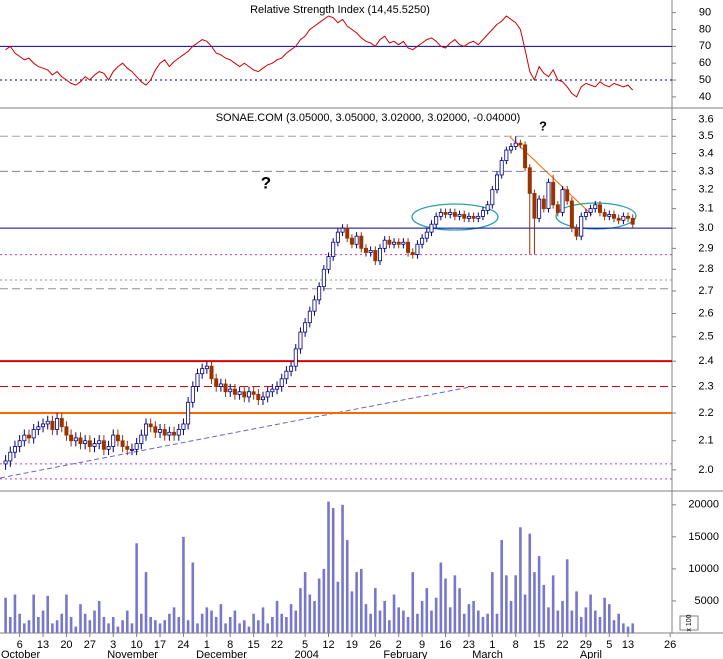 This screenshot has height=659, width=723. I want to click on y-tick-label: 3.0, so click(705, 228).